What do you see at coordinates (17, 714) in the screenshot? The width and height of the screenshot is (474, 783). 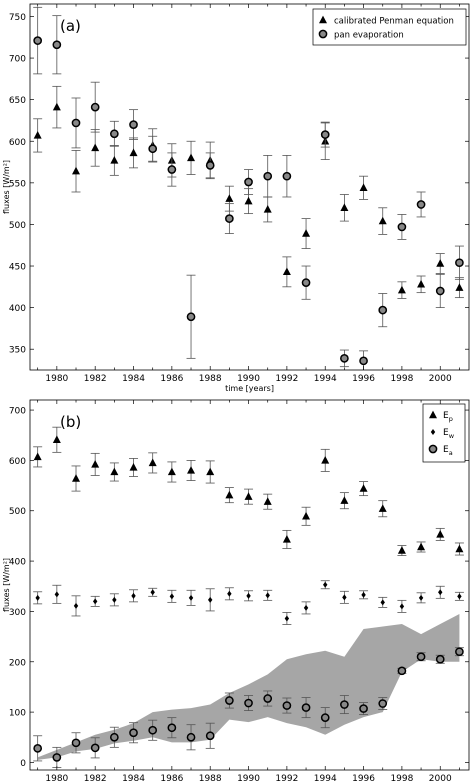 I see `y-tick-label: 100` at bounding box center [17, 714].